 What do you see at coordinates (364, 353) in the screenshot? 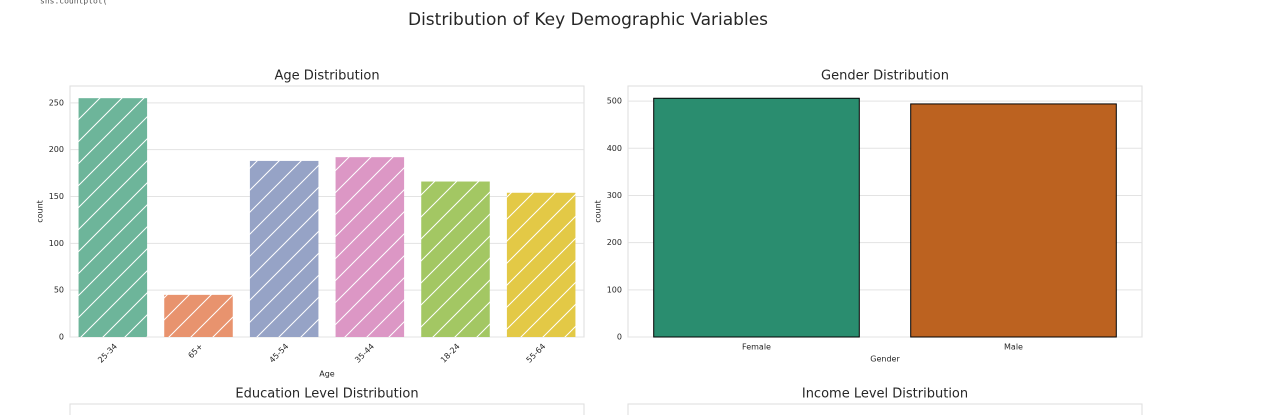
I see `x-tick-label: 35-44` at bounding box center [364, 353].